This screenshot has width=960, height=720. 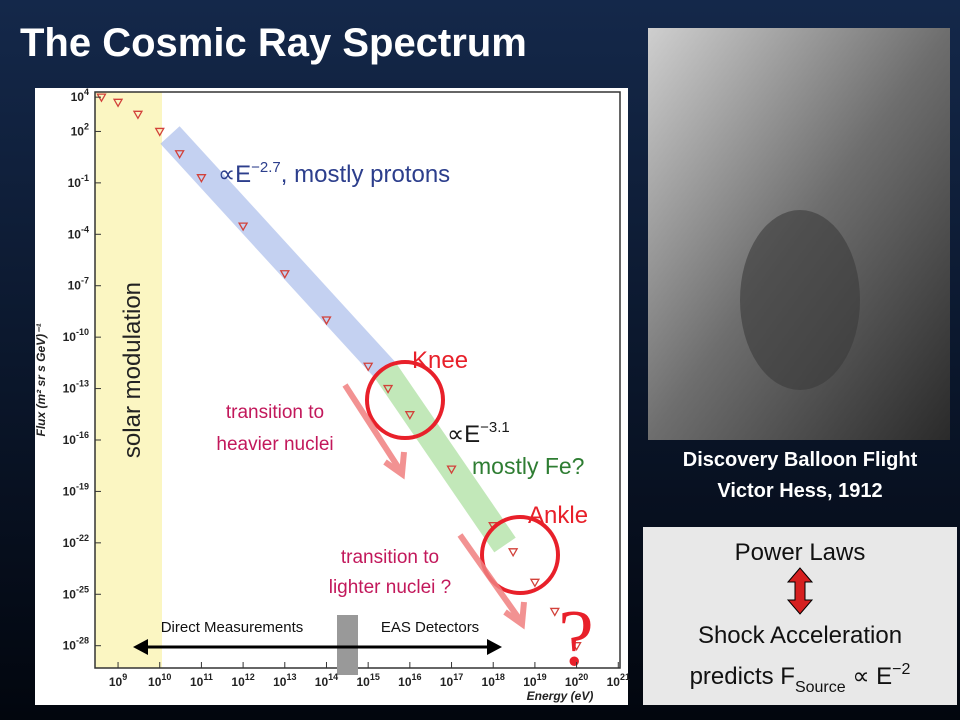 What do you see at coordinates (347, 645) in the screenshot?
I see `divider` at bounding box center [347, 645].